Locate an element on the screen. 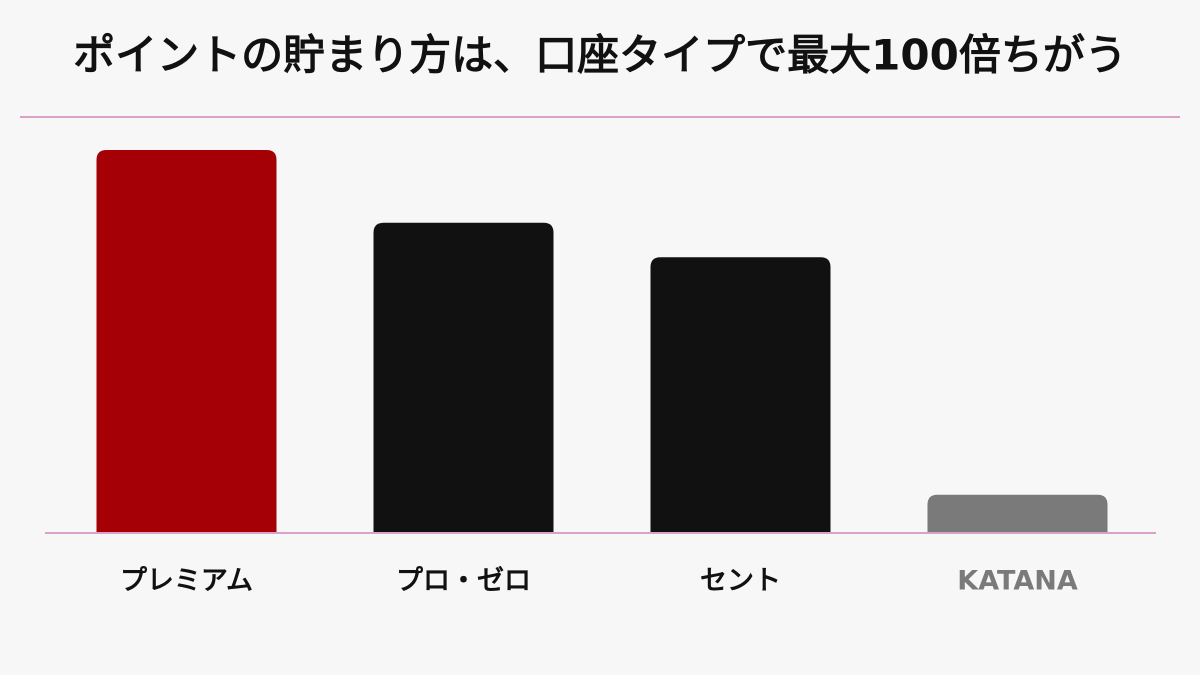 This screenshot has width=1200, height=675. x-tick-label: KATANA is located at coordinates (1017, 581).